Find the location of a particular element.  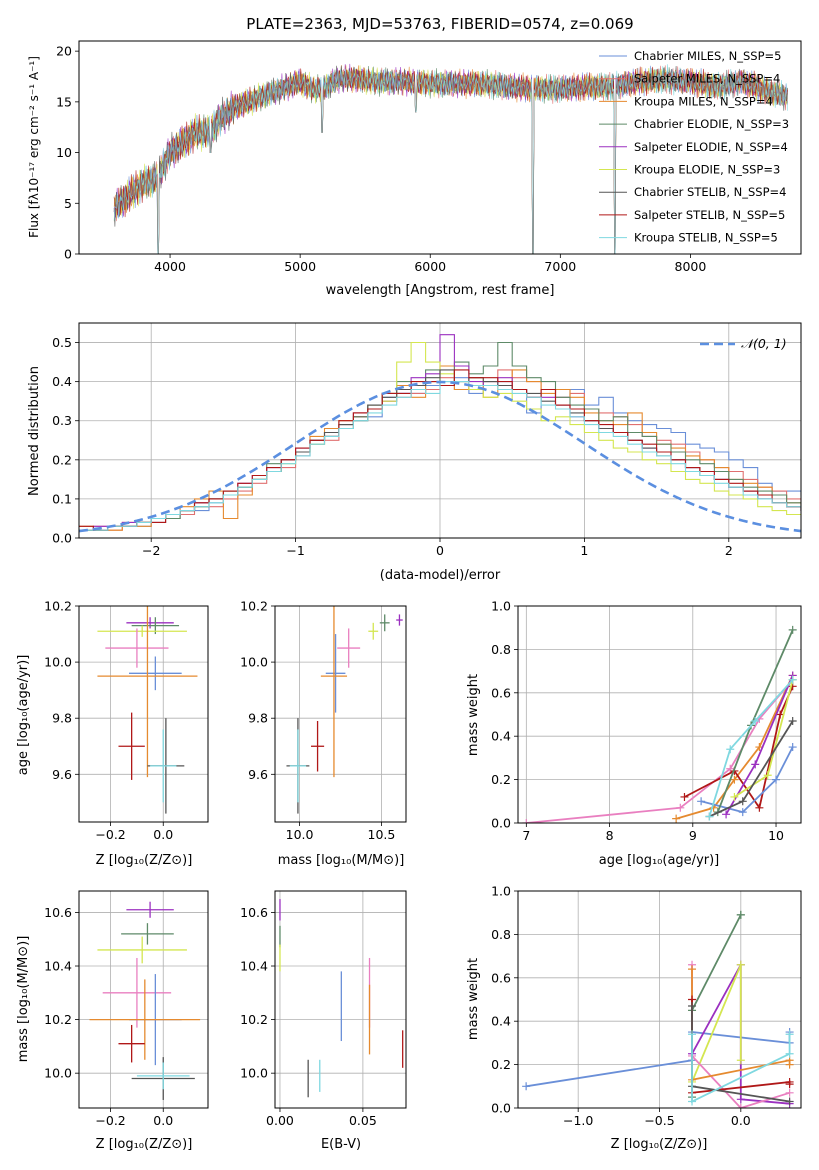

mass-weight-vs-Z-frame is located at coordinates (659, 999).